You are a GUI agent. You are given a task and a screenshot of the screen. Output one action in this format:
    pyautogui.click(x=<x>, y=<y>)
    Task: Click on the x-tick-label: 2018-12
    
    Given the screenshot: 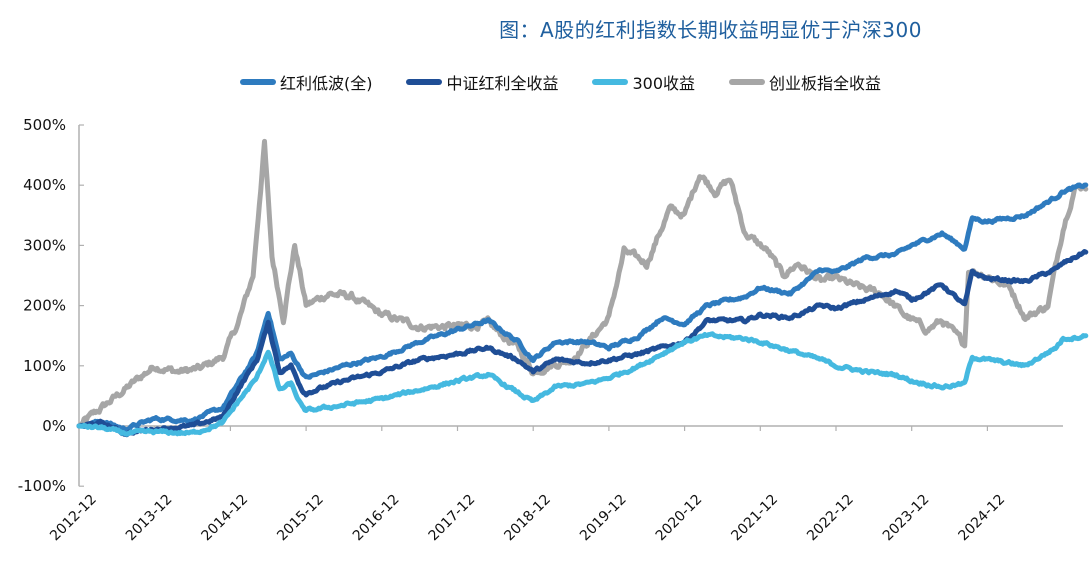 What is the action you would take?
    pyautogui.click(x=527, y=518)
    